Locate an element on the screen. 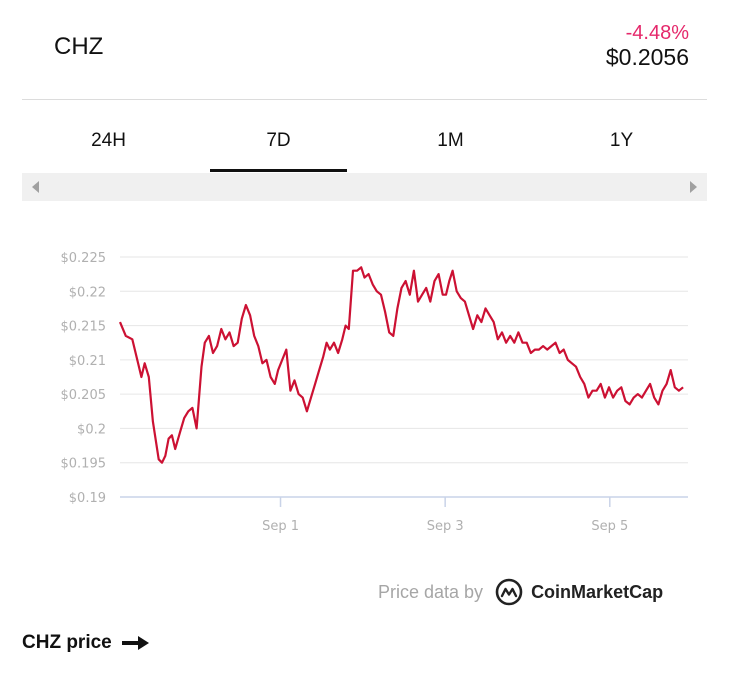  y-tick-label: $0.215 is located at coordinates (84, 327).